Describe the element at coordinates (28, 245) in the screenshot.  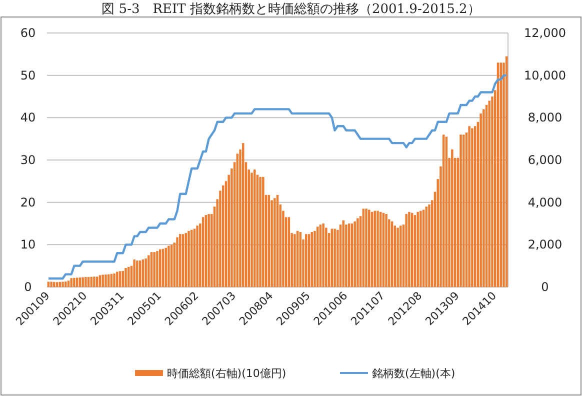
I see `y-tick-label: 10` at that location.